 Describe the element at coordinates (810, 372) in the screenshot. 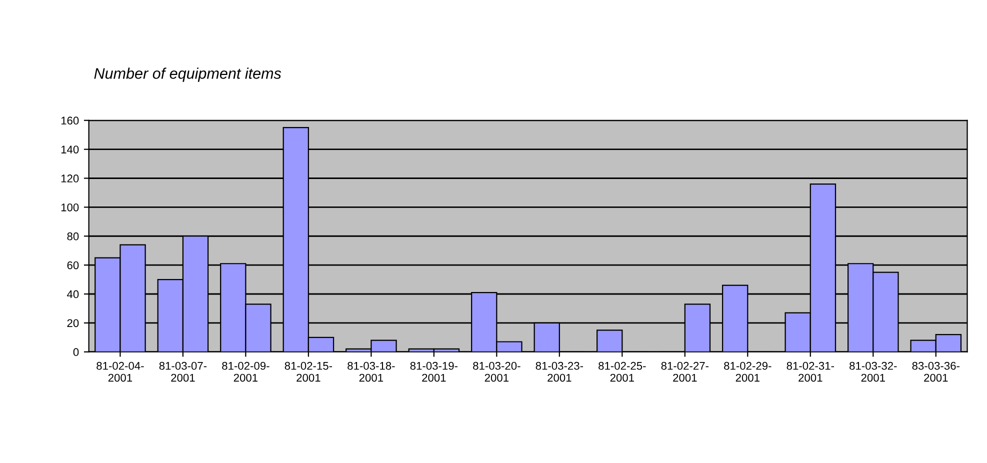

I see `x-tick-label: 81-02-31- 2001` at that location.